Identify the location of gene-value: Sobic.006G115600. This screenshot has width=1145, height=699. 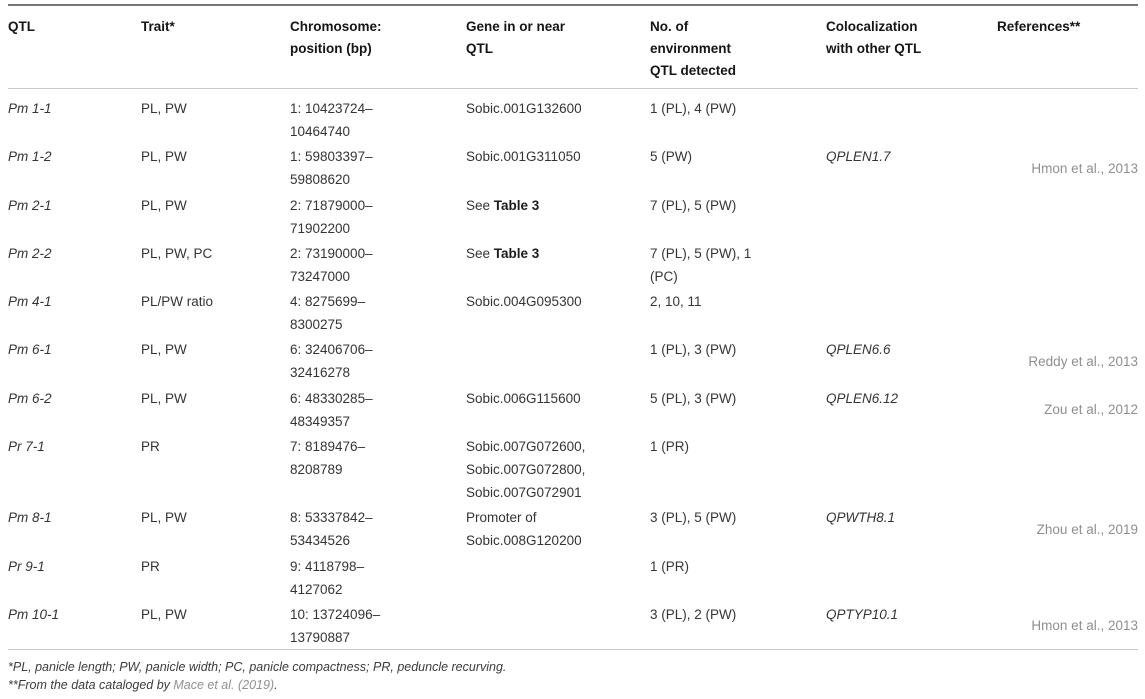
(523, 398).